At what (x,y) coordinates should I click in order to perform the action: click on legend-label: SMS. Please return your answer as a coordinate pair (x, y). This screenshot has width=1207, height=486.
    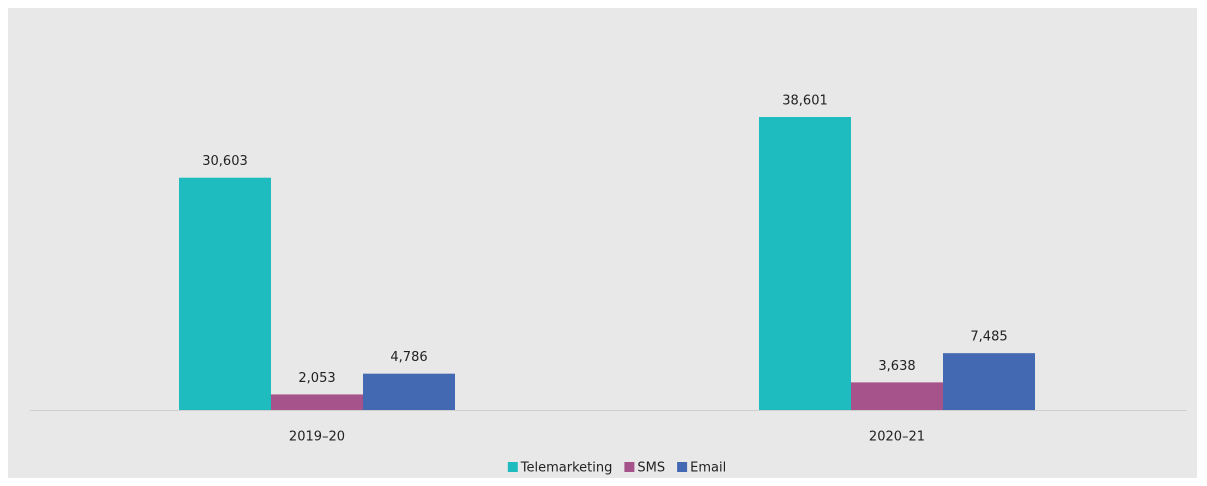
    Looking at the image, I should click on (651, 468).